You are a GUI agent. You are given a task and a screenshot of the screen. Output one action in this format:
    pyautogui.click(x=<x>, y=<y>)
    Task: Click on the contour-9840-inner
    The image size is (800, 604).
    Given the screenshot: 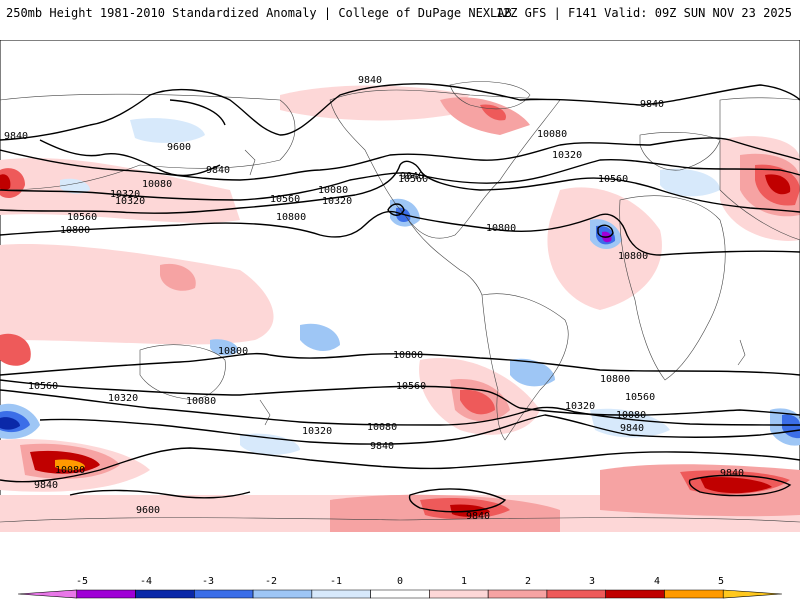 What is the action you would take?
    pyautogui.click(x=197, y=112)
    